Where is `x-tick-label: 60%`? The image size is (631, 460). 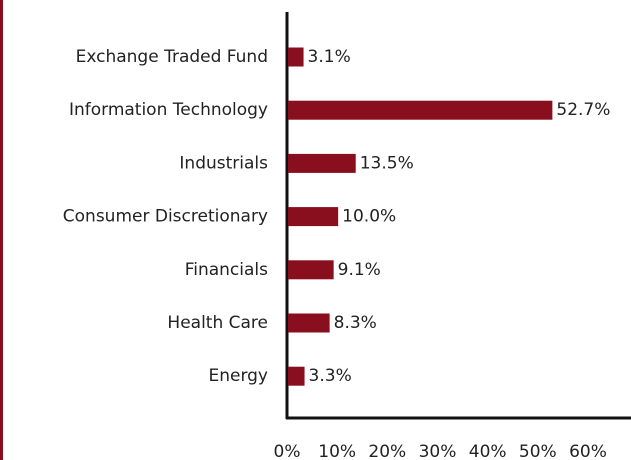
x-tick-label: 60% is located at coordinates (588, 451).